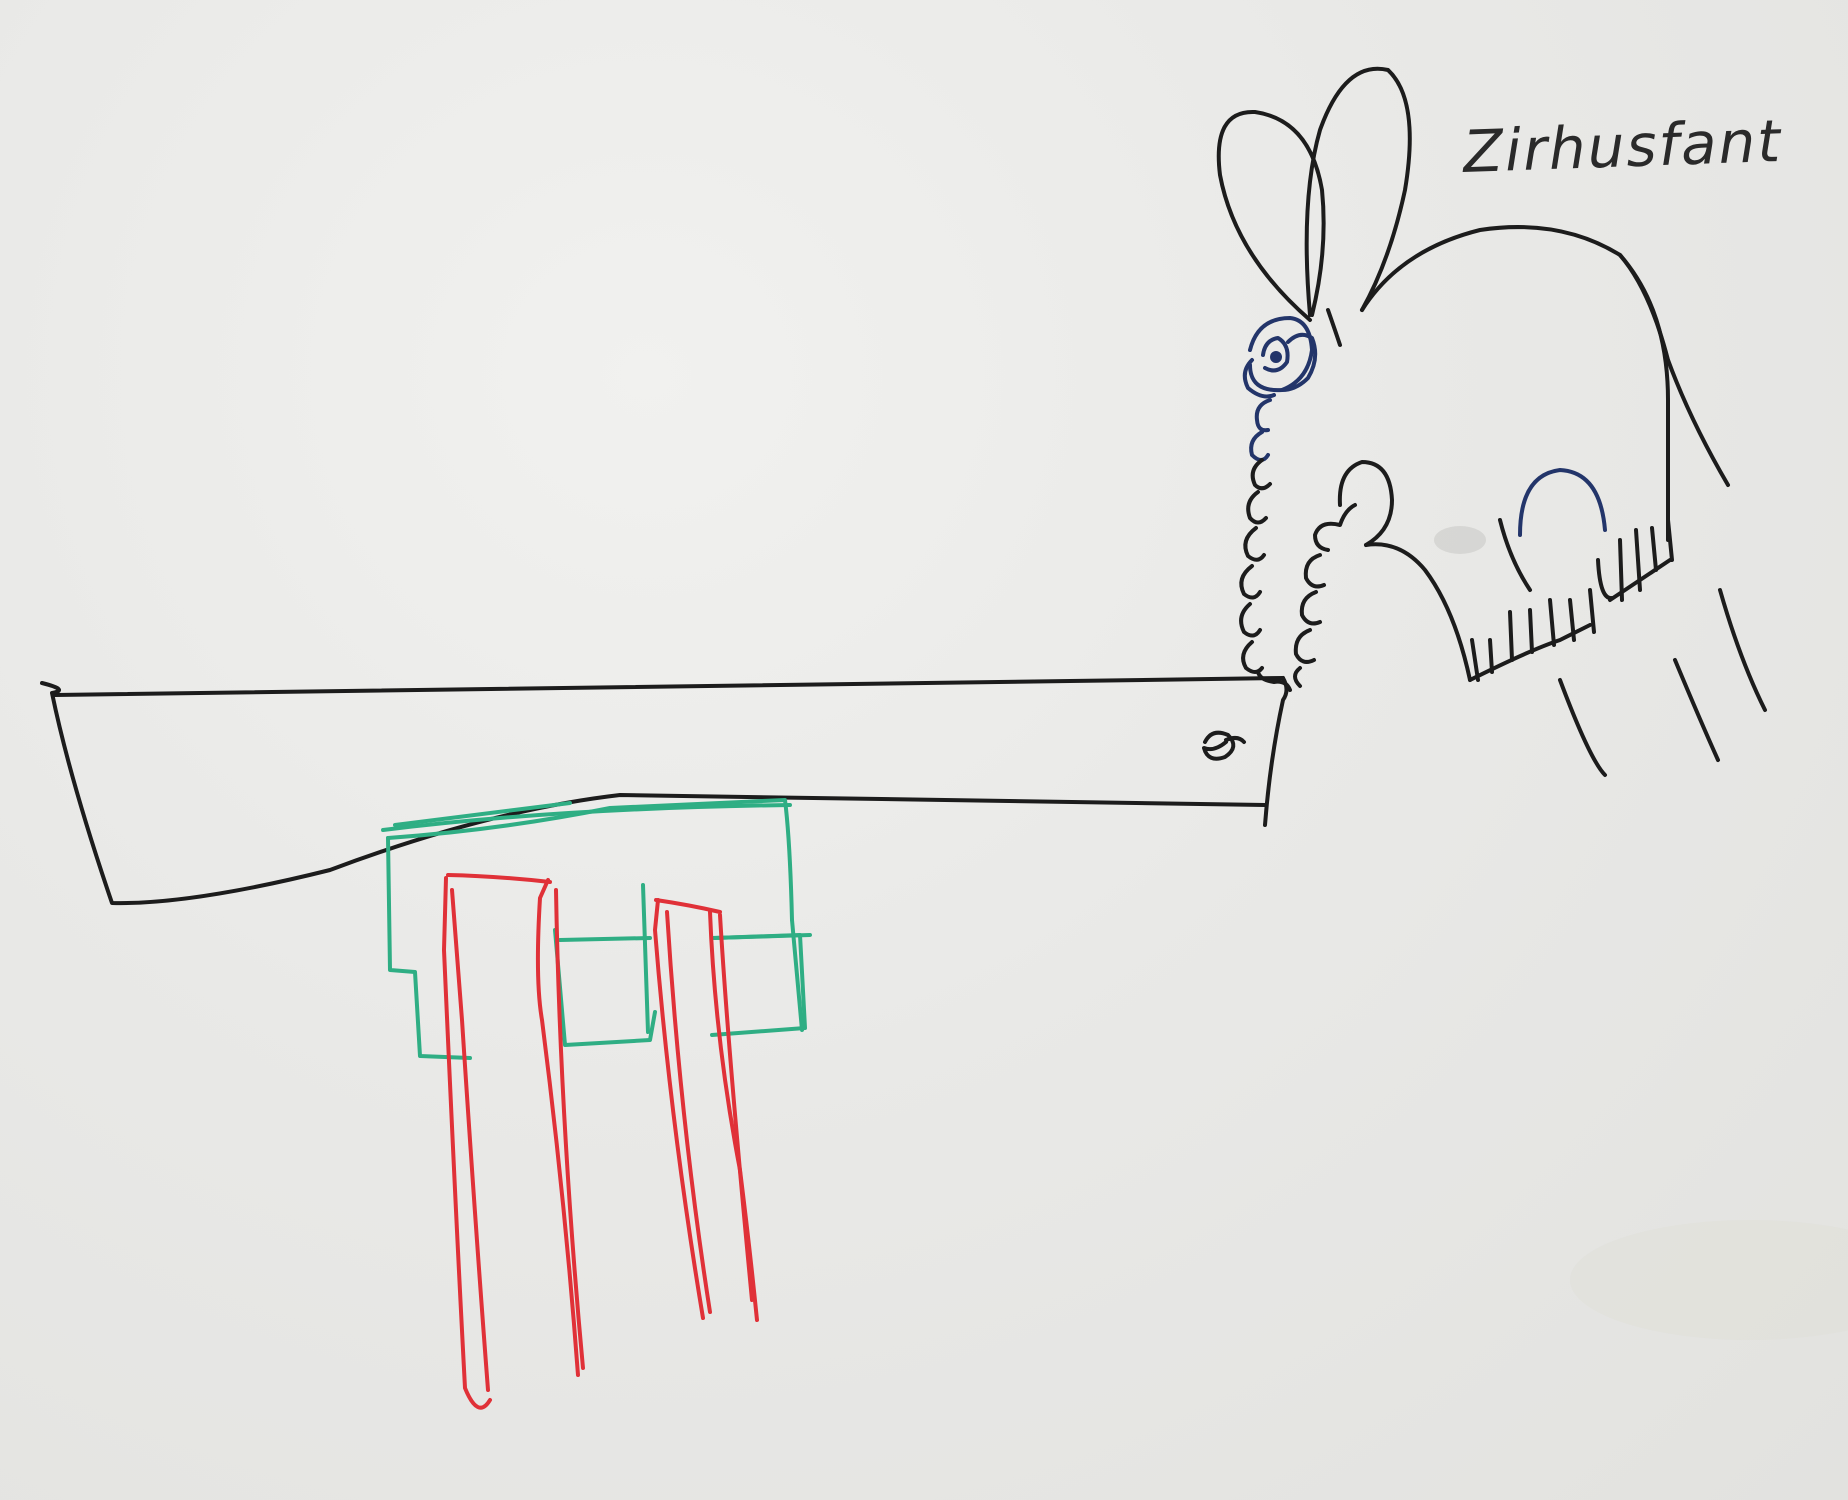 The height and width of the screenshot is (1500, 1848). What do you see at coordinates (1623, 146) in the screenshot?
I see `whiteboard-caption: Zirhusfant` at bounding box center [1623, 146].